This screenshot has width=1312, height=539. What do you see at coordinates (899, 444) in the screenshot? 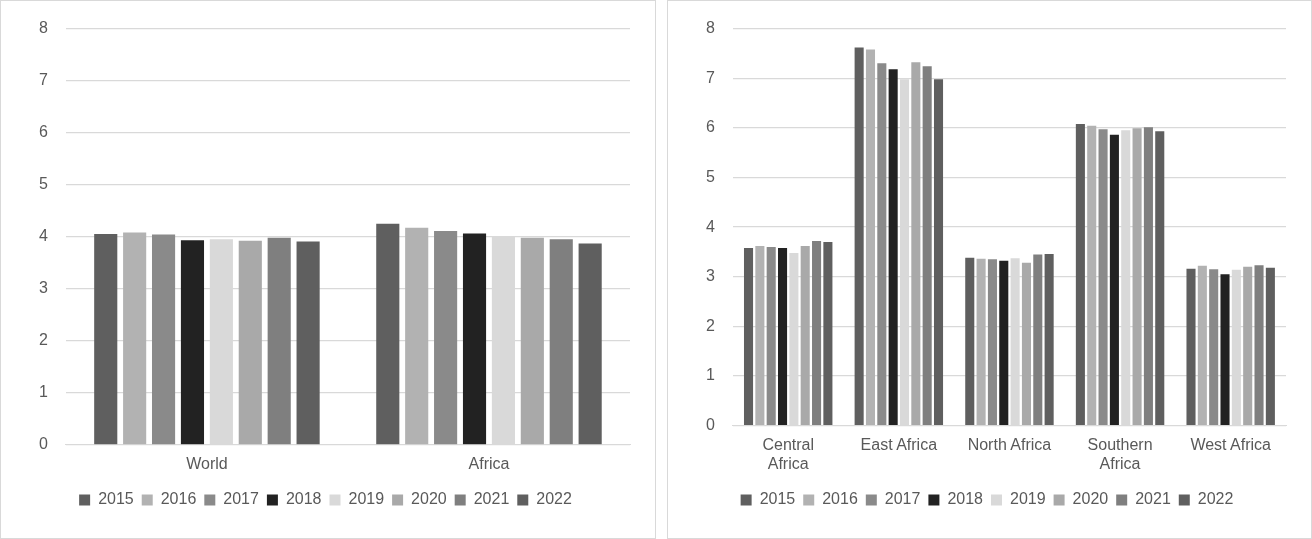
I see `x-tick-label: East Africa` at bounding box center [899, 444].